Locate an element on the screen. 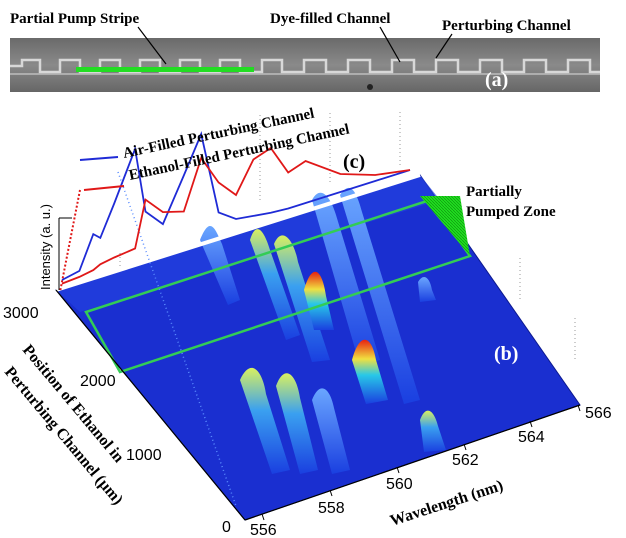  legend-ethanol-swatch is located at coordinates (104, 188).